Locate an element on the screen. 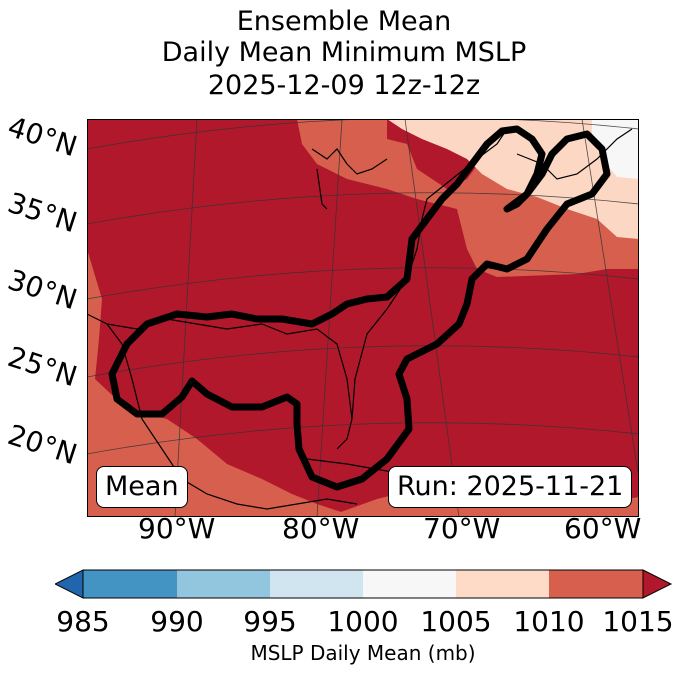 The height and width of the screenshot is (674, 688). lon-label-70w: 70°W is located at coordinates (462, 528).